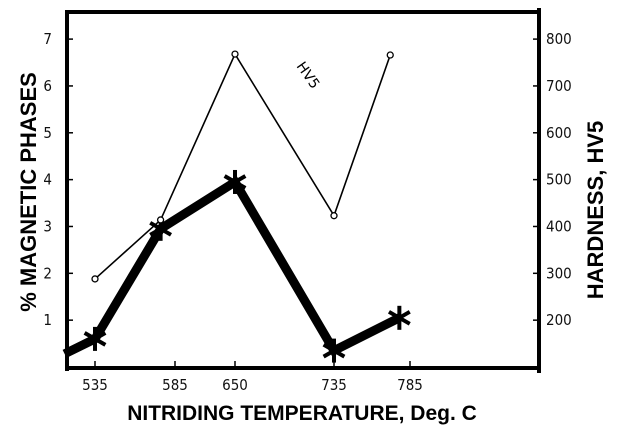 The width and height of the screenshot is (624, 444). I want to click on y-left-tick-label: 6, so click(47, 86).